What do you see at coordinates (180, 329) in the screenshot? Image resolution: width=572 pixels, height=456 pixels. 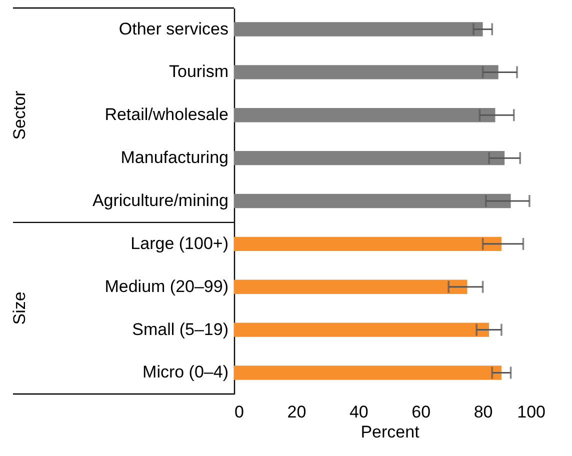 I see `y-tick-label: Small (5–19)` at bounding box center [180, 329].